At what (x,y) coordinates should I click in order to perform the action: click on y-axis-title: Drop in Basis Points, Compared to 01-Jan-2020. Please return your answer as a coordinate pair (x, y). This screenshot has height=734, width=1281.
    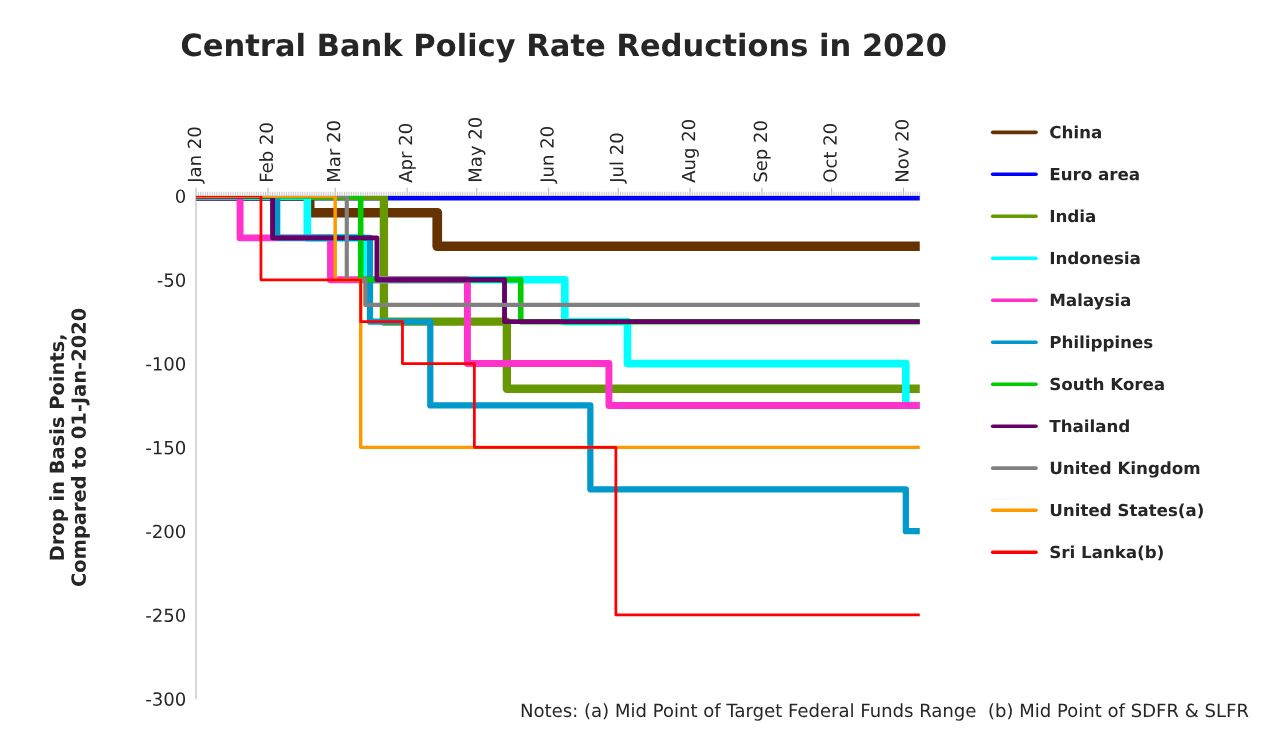
    Looking at the image, I should click on (69, 447).